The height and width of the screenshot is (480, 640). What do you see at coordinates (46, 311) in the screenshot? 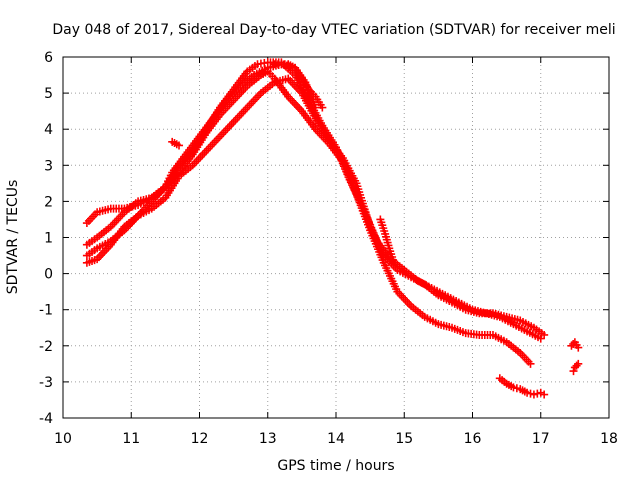
I see `y-tick-label: -1` at bounding box center [46, 311].